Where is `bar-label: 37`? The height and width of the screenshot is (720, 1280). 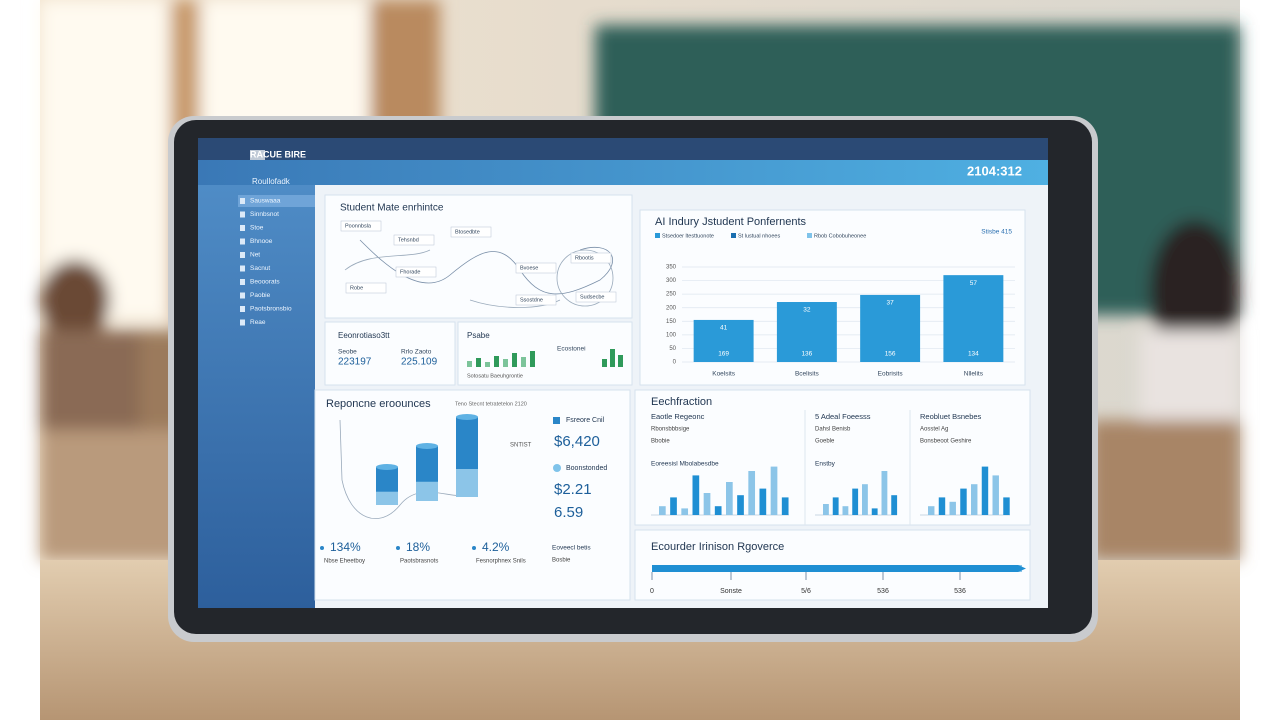
bar-label: 37 is located at coordinates (891, 303).